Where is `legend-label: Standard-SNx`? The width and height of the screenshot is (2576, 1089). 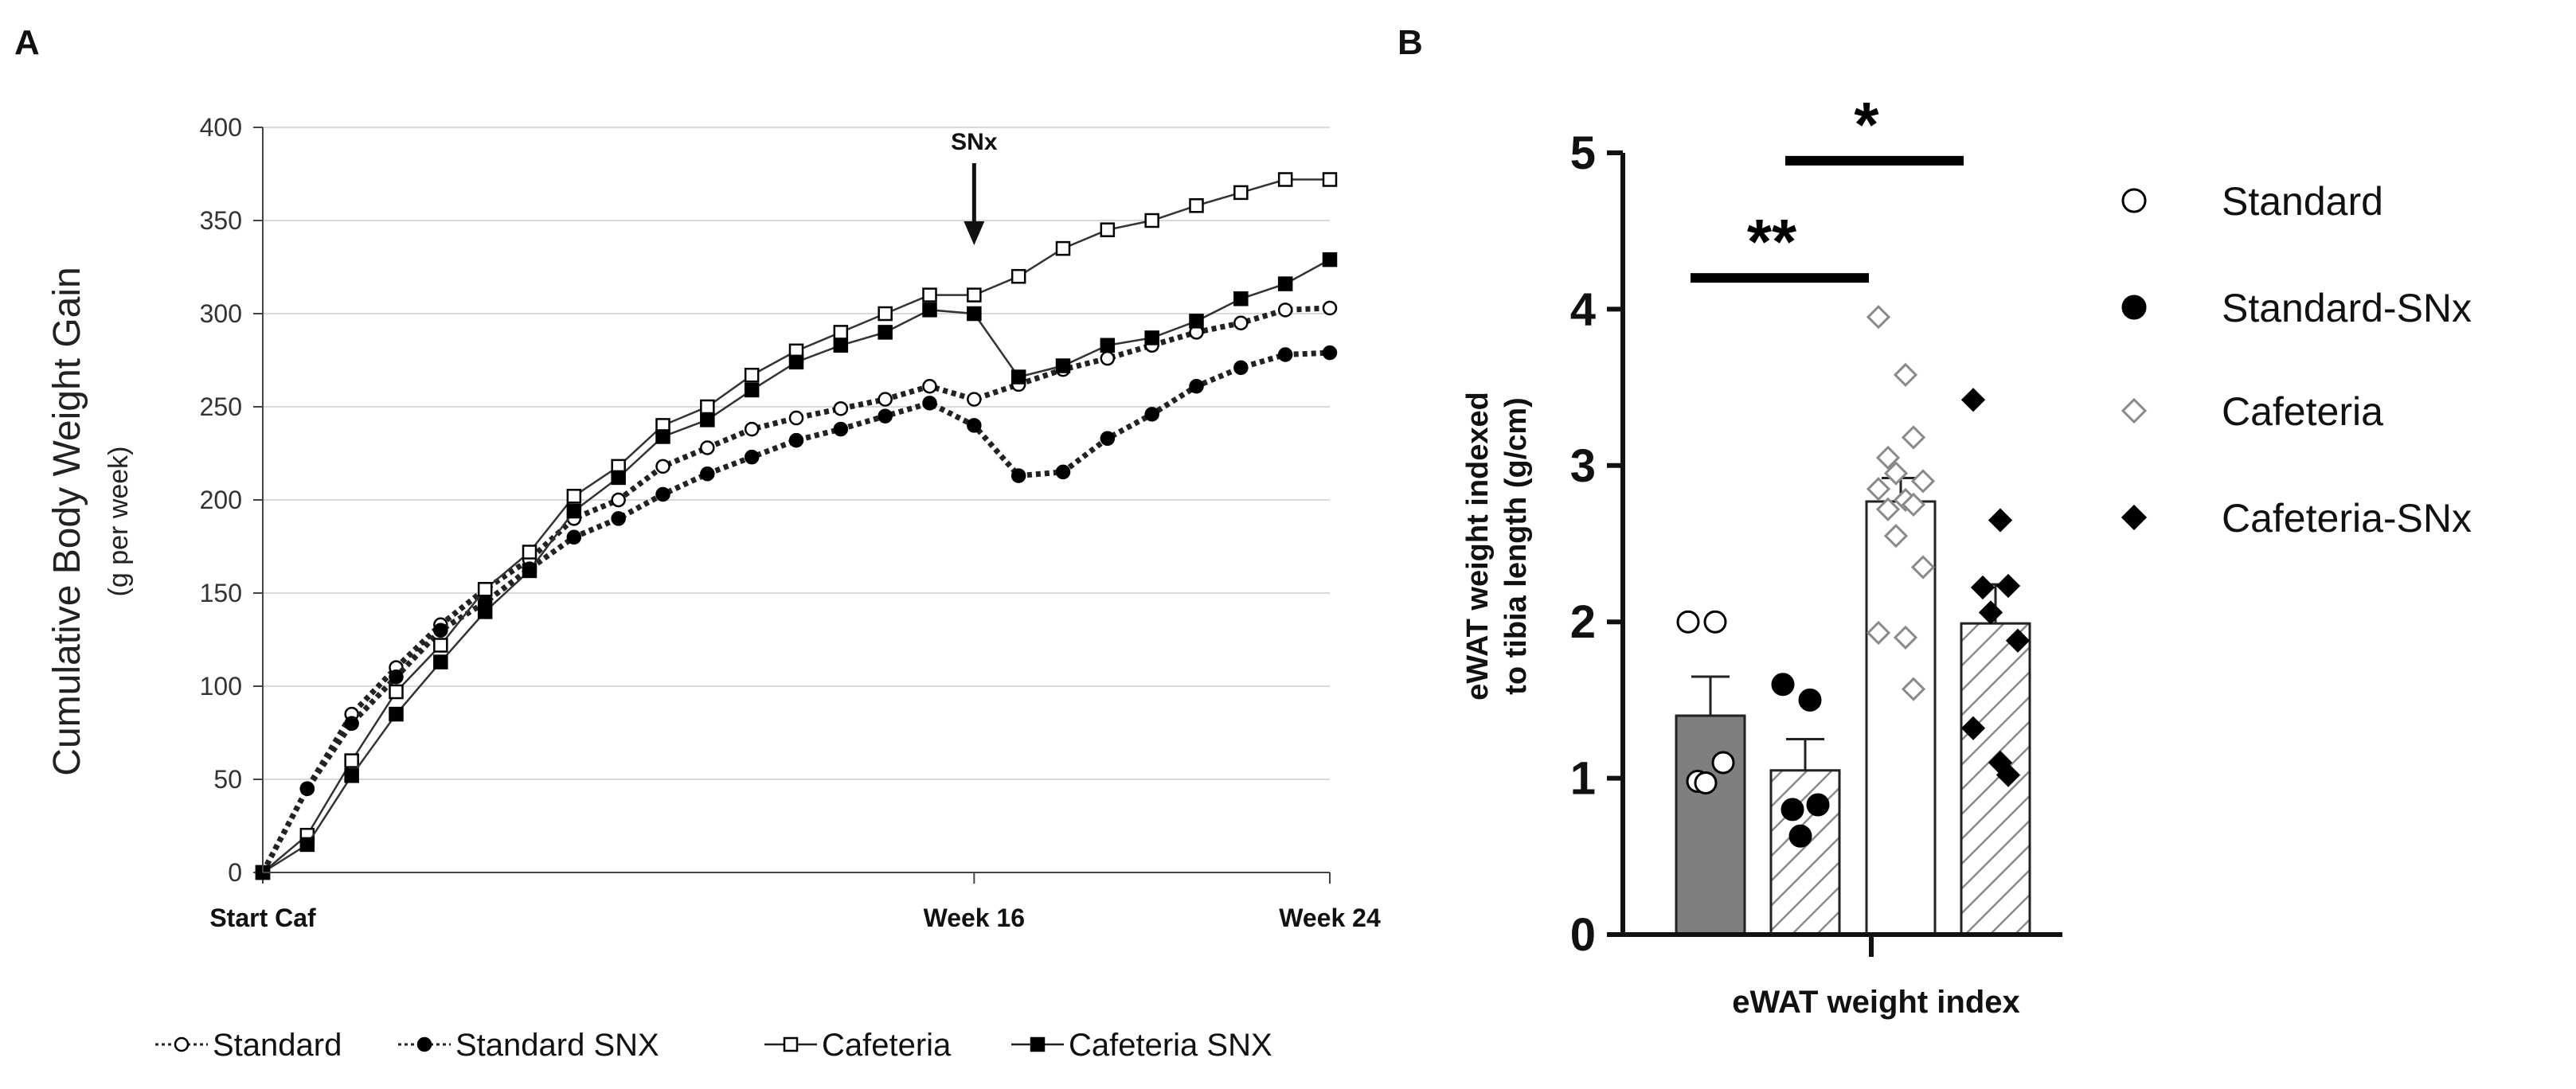
legend-label: Standard-SNx is located at coordinates (2347, 308).